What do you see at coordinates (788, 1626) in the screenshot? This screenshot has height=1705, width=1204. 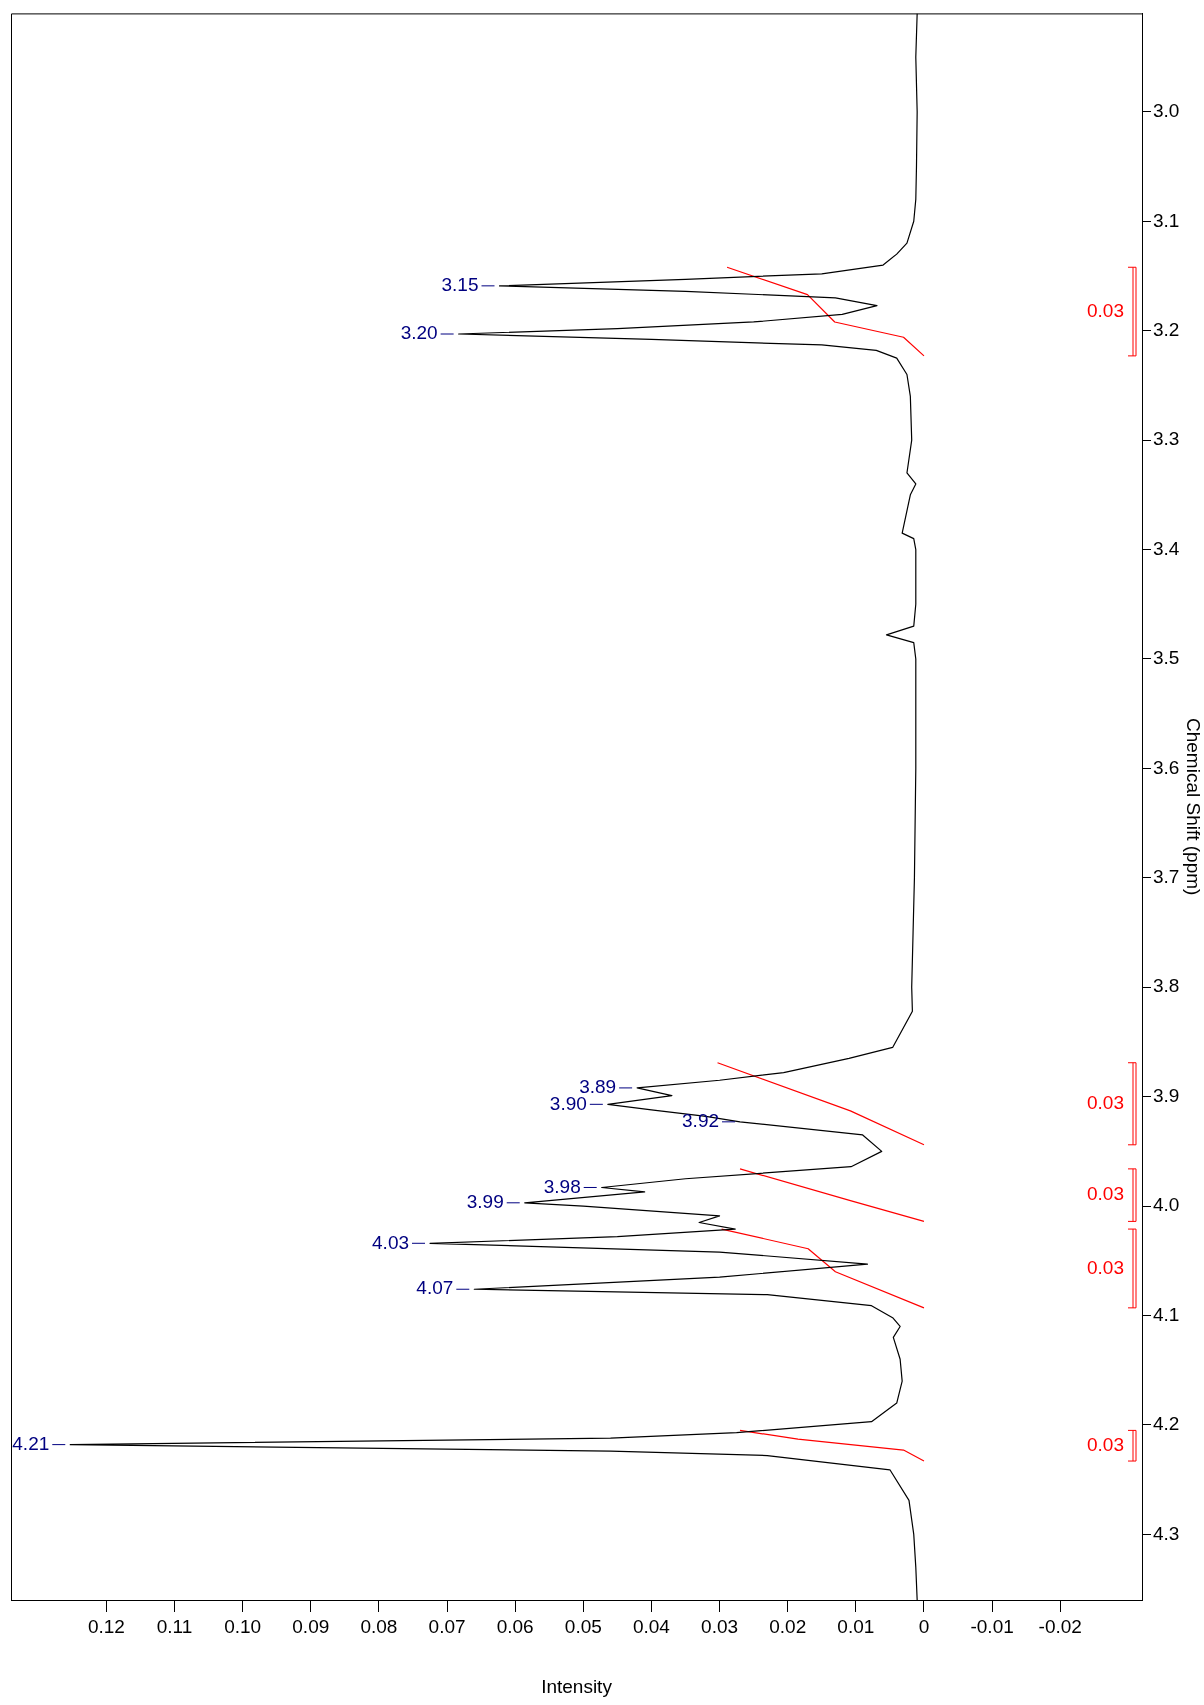 I see `x-tick-label: 0.02` at bounding box center [788, 1626].